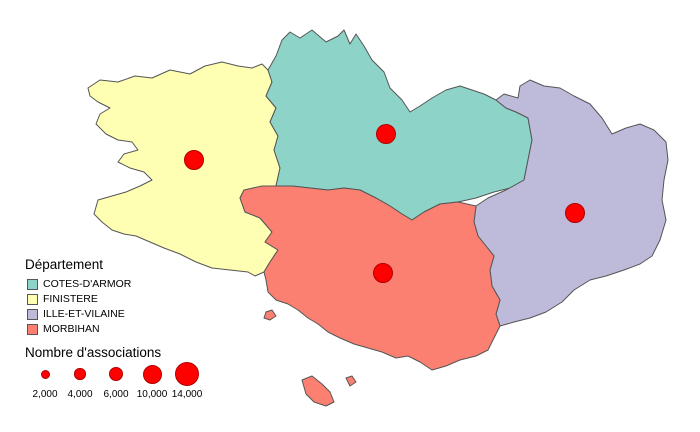 This screenshot has height=432, width=700. I want to click on legend-size-label: 6,000, so click(116, 394).